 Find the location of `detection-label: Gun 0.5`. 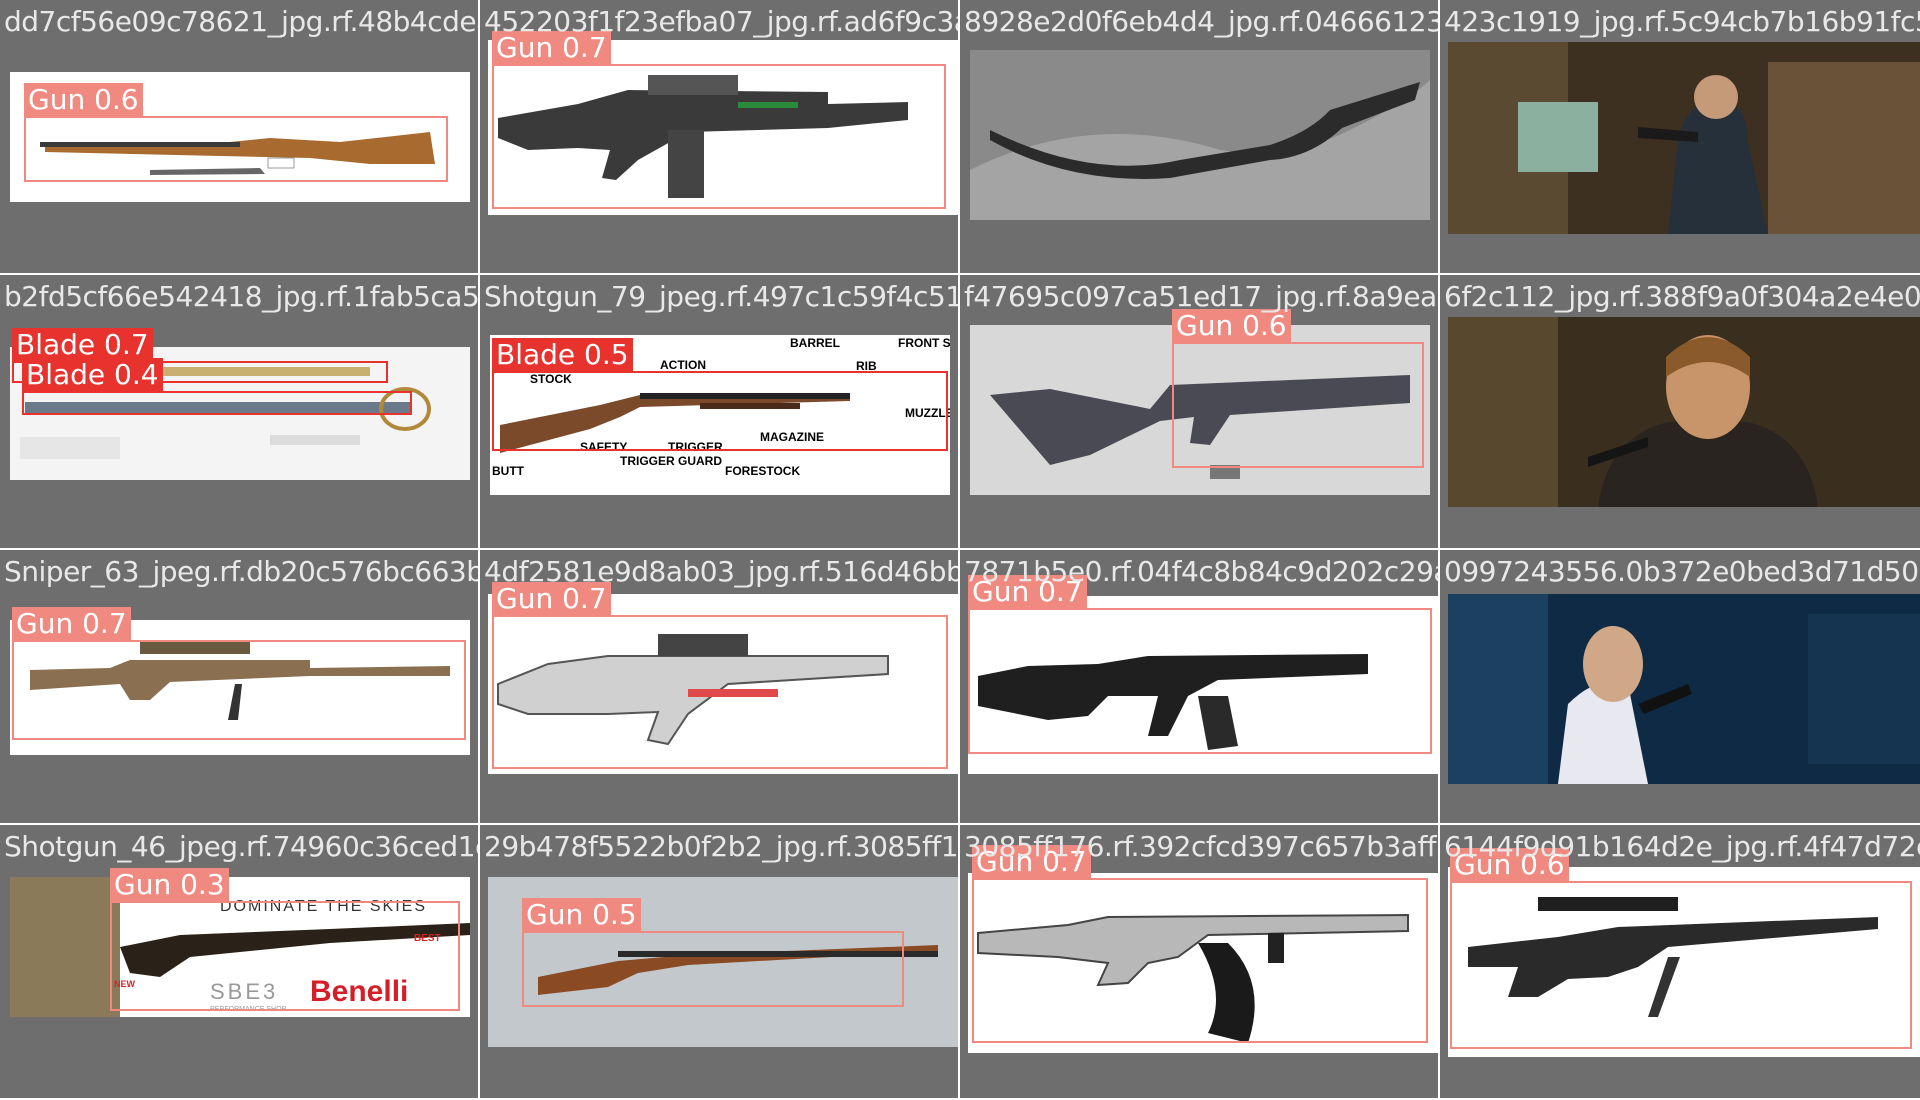

detection-label: Gun 0.5 is located at coordinates (581, 915).